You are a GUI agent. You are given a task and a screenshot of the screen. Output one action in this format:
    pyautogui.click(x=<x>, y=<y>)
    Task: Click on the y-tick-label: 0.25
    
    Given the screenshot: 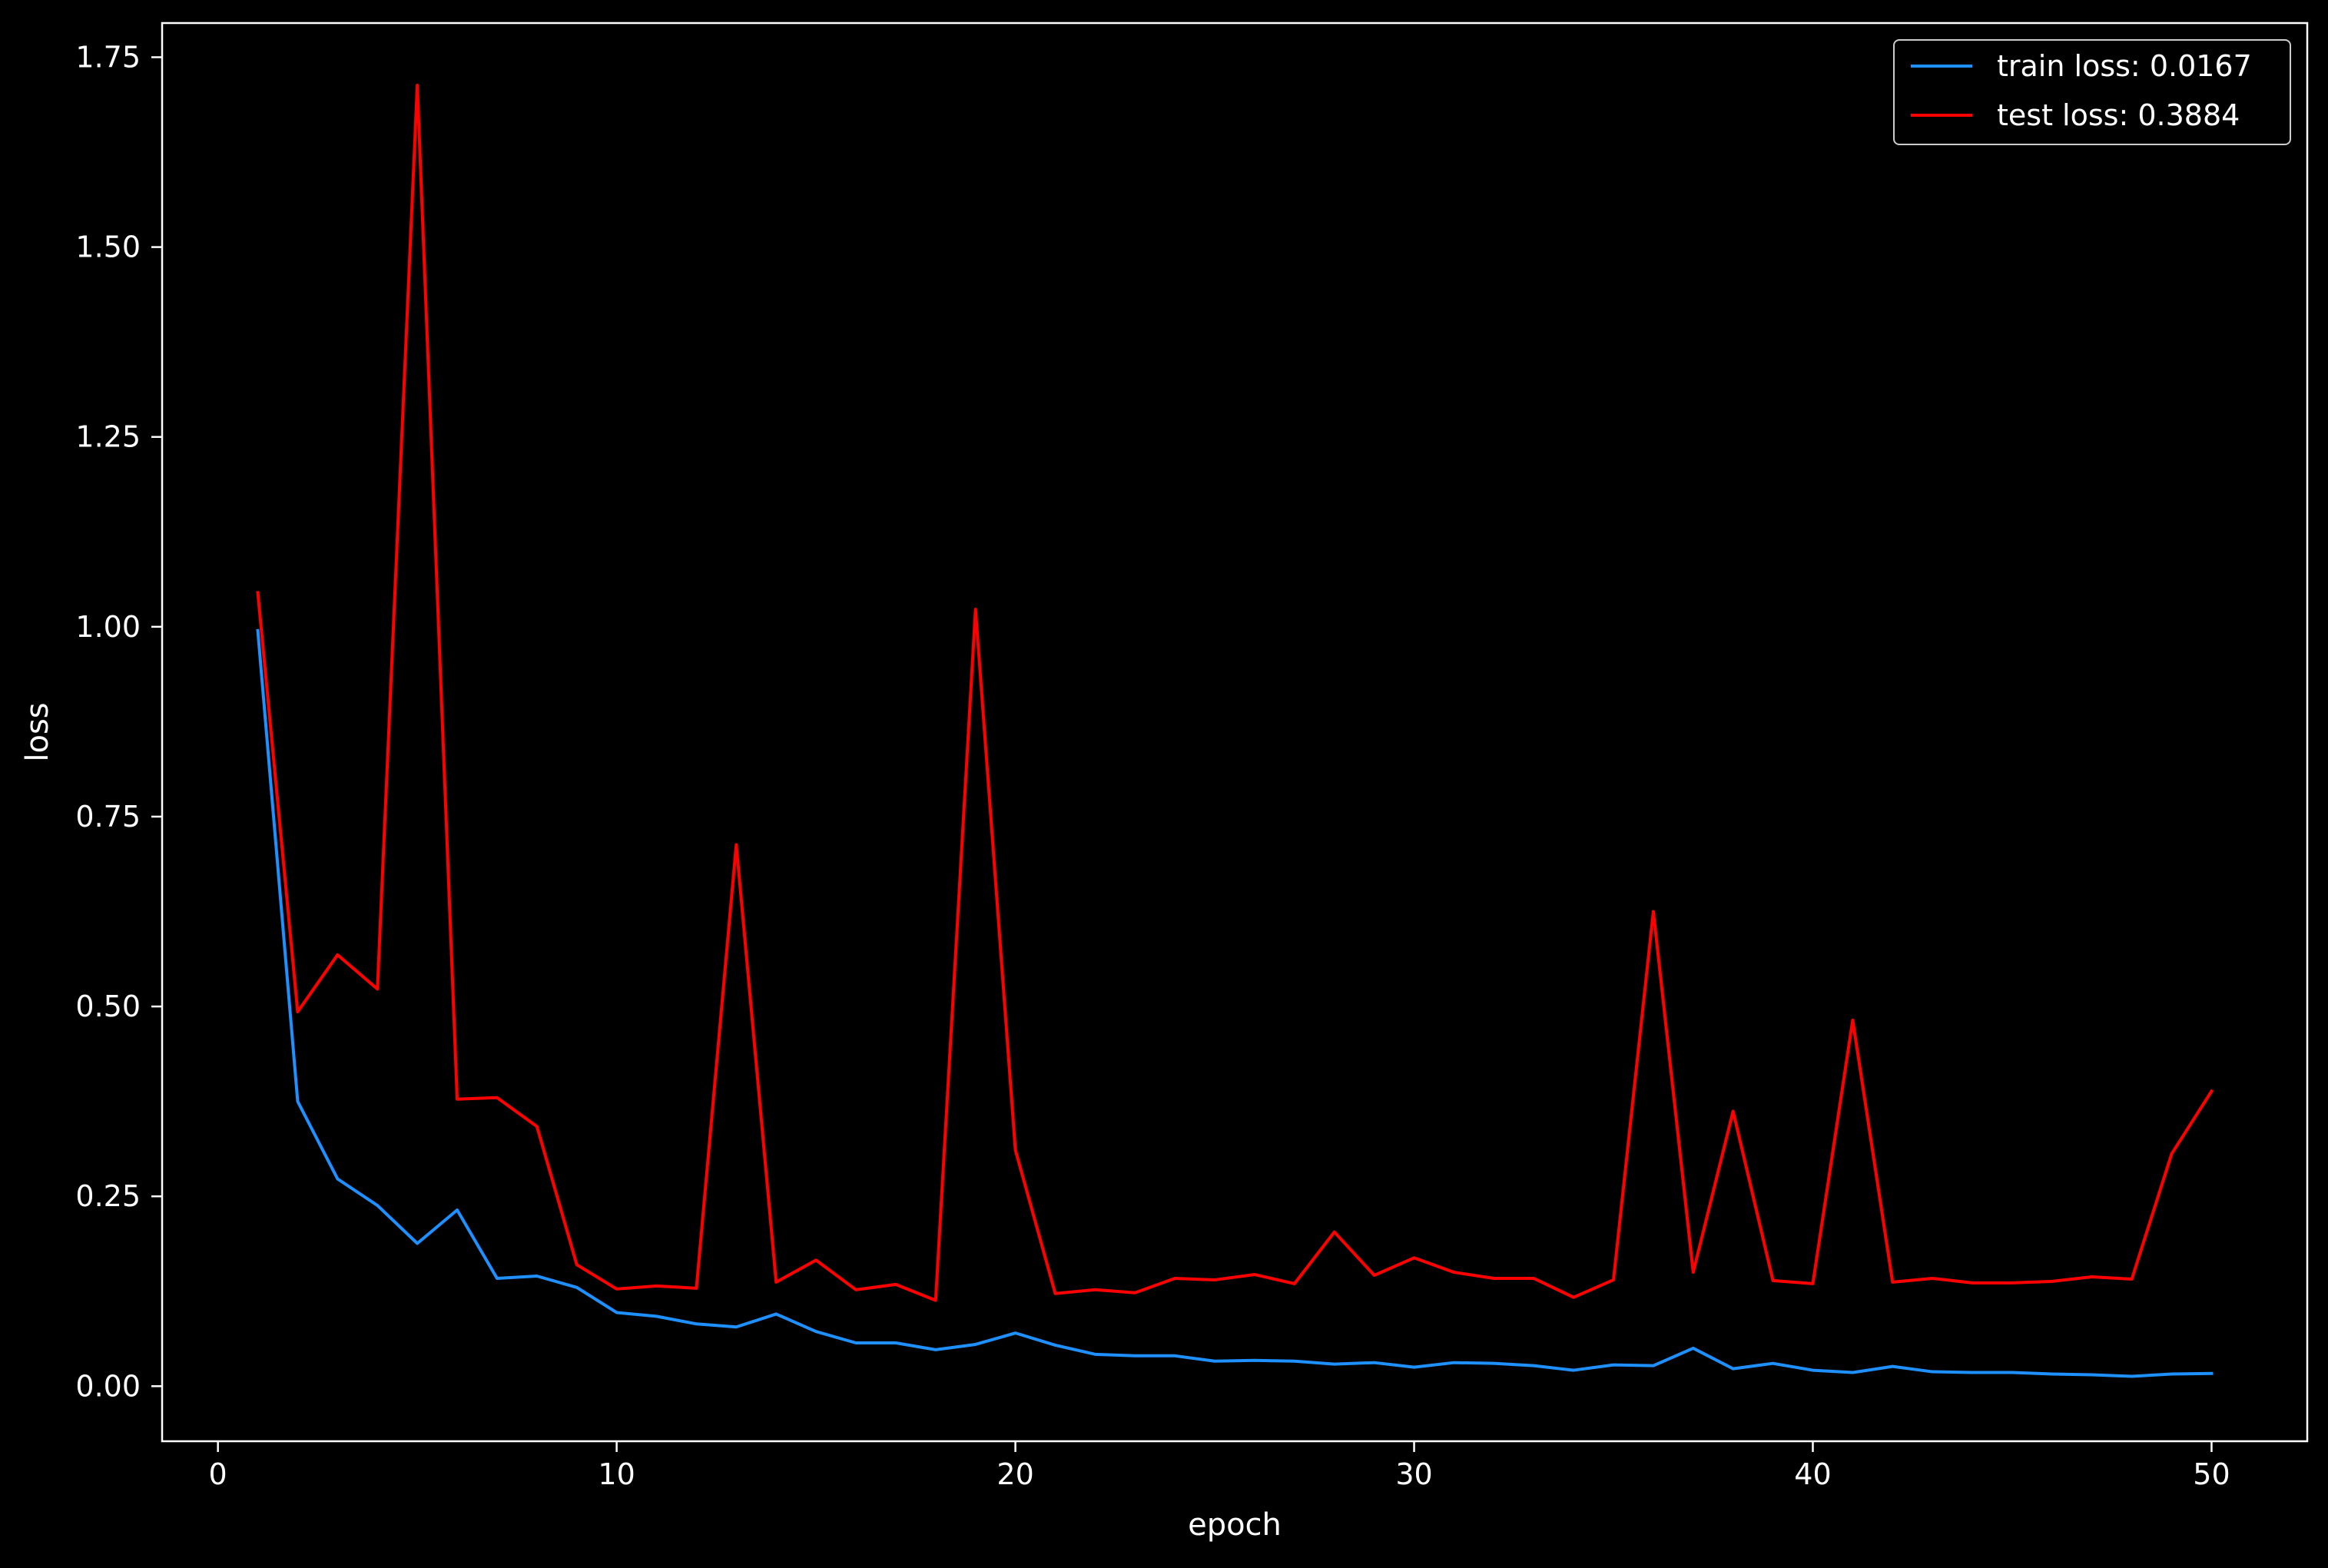 What is the action you would take?
    pyautogui.click(x=108, y=1196)
    